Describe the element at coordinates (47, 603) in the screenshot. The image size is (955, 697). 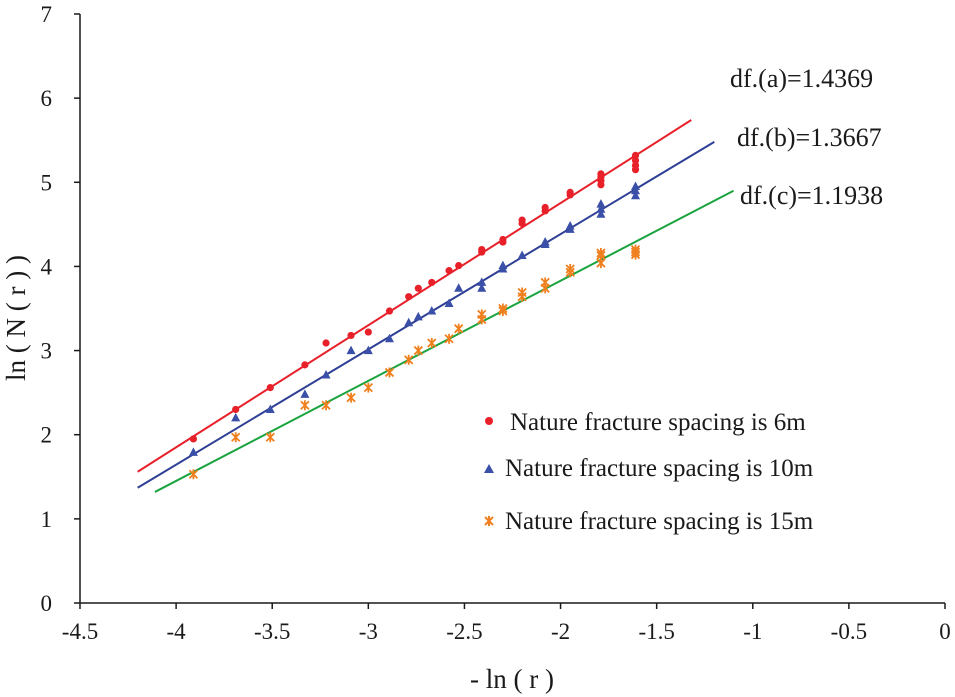
I see `y-tick-label: 0` at that location.